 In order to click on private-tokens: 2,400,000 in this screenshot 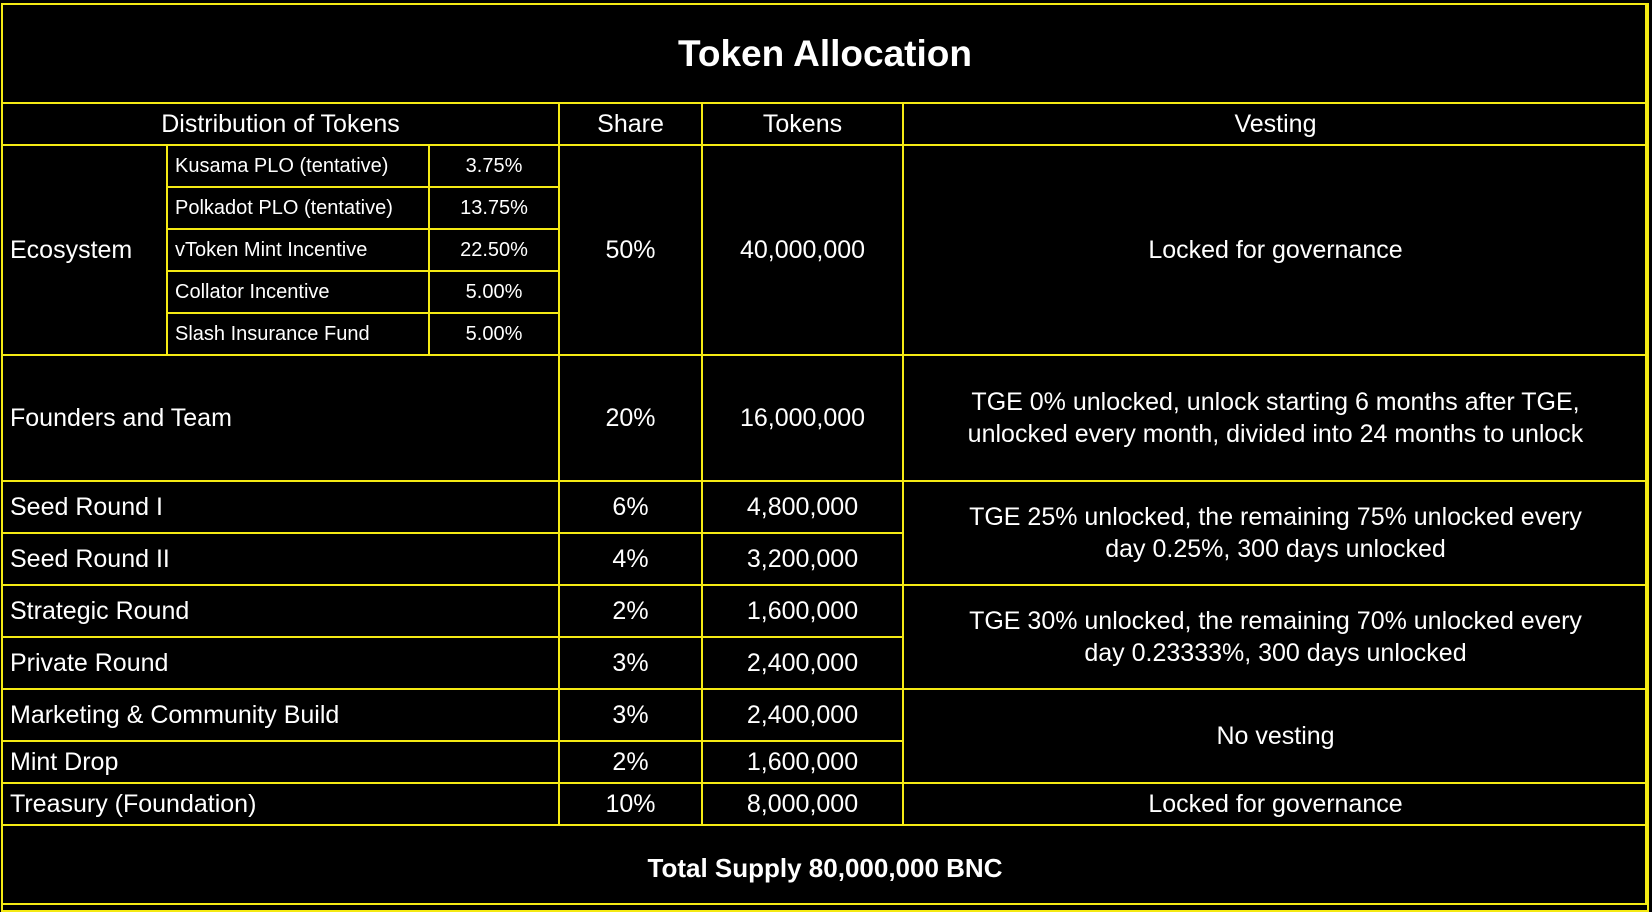, I will do `click(802, 663)`.